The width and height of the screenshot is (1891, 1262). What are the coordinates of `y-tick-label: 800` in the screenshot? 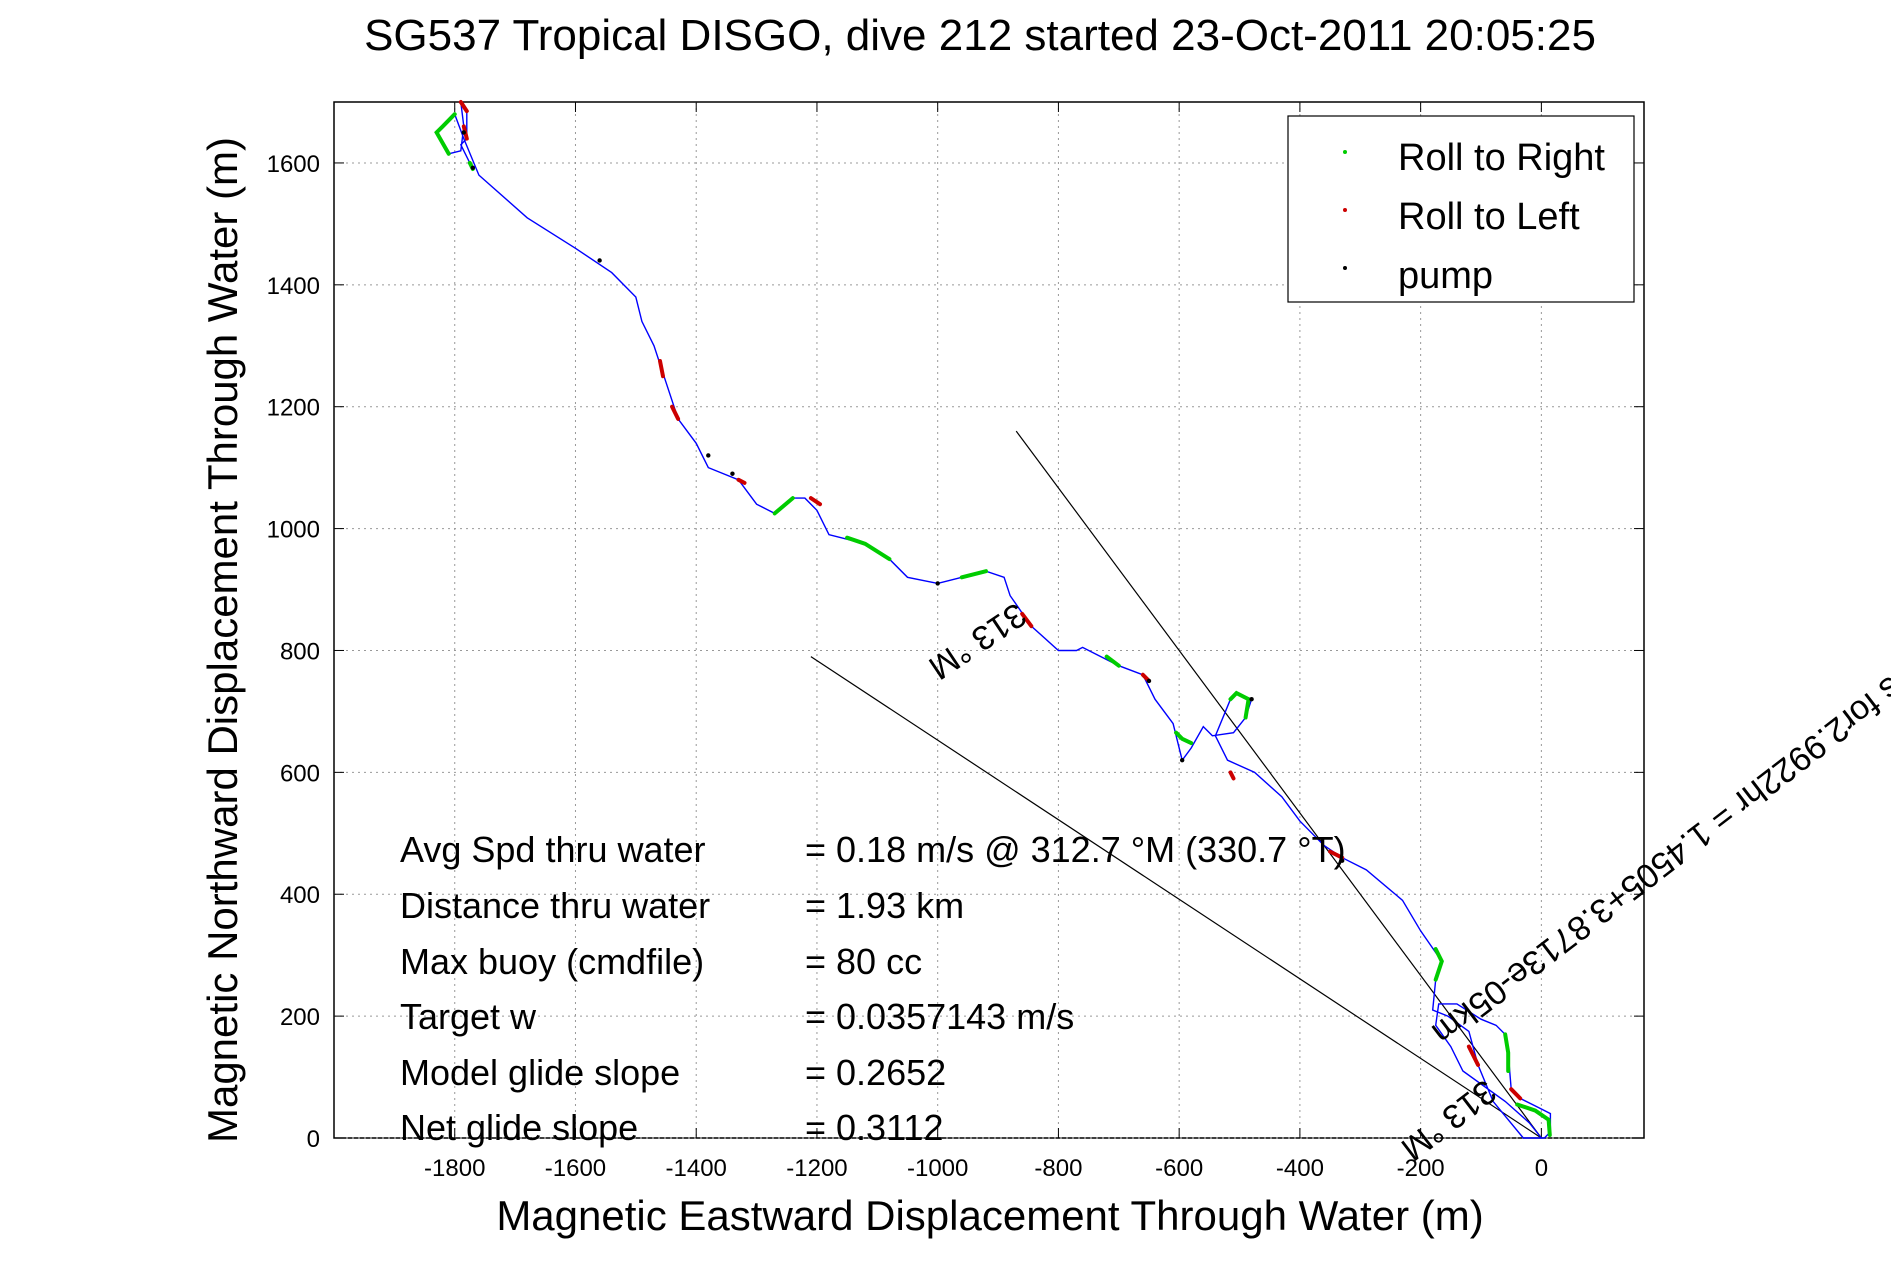 It's located at (300, 651).